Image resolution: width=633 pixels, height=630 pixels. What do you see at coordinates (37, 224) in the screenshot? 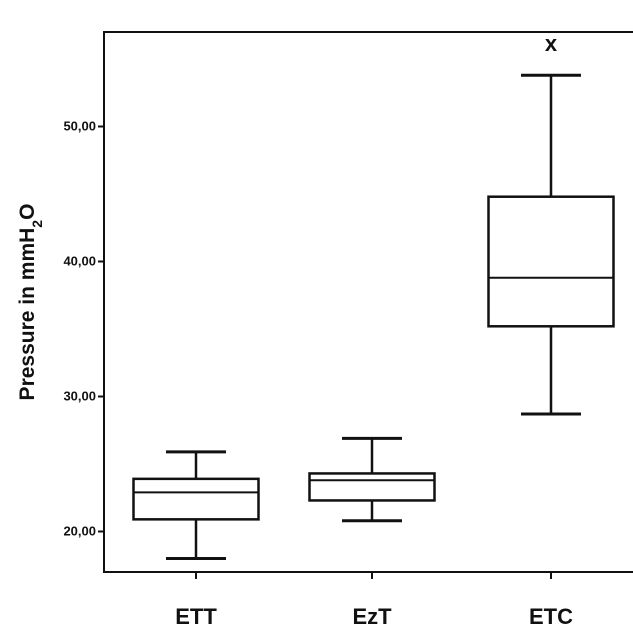
I see `y-axis-title-subscript: 2` at bounding box center [37, 224].